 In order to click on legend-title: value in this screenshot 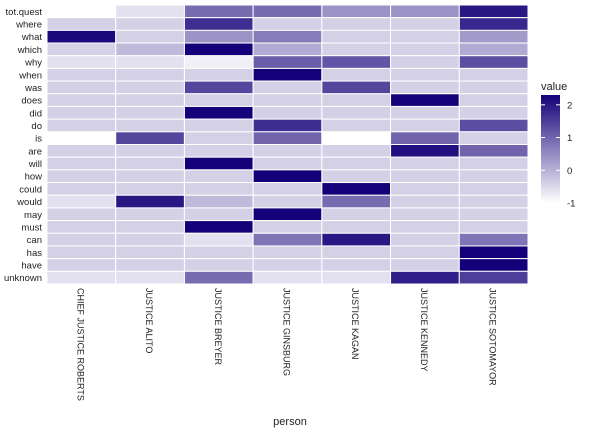, I will do `click(554, 87)`.